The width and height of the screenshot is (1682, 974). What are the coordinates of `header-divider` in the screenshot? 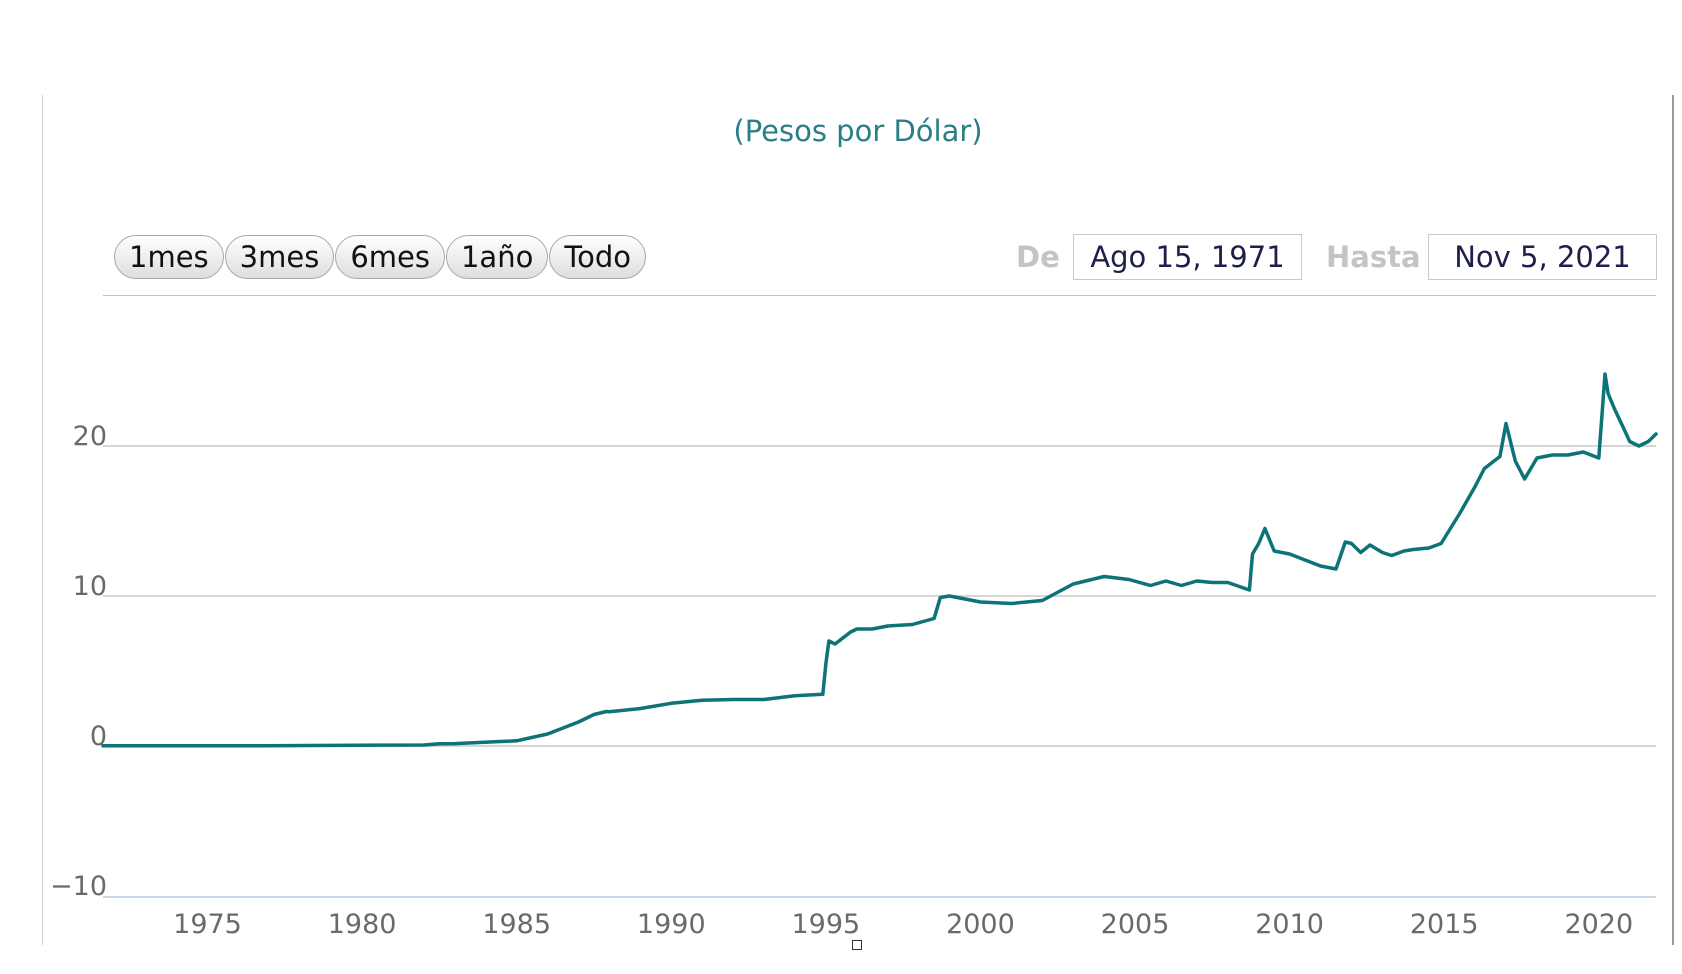 It's located at (879, 295).